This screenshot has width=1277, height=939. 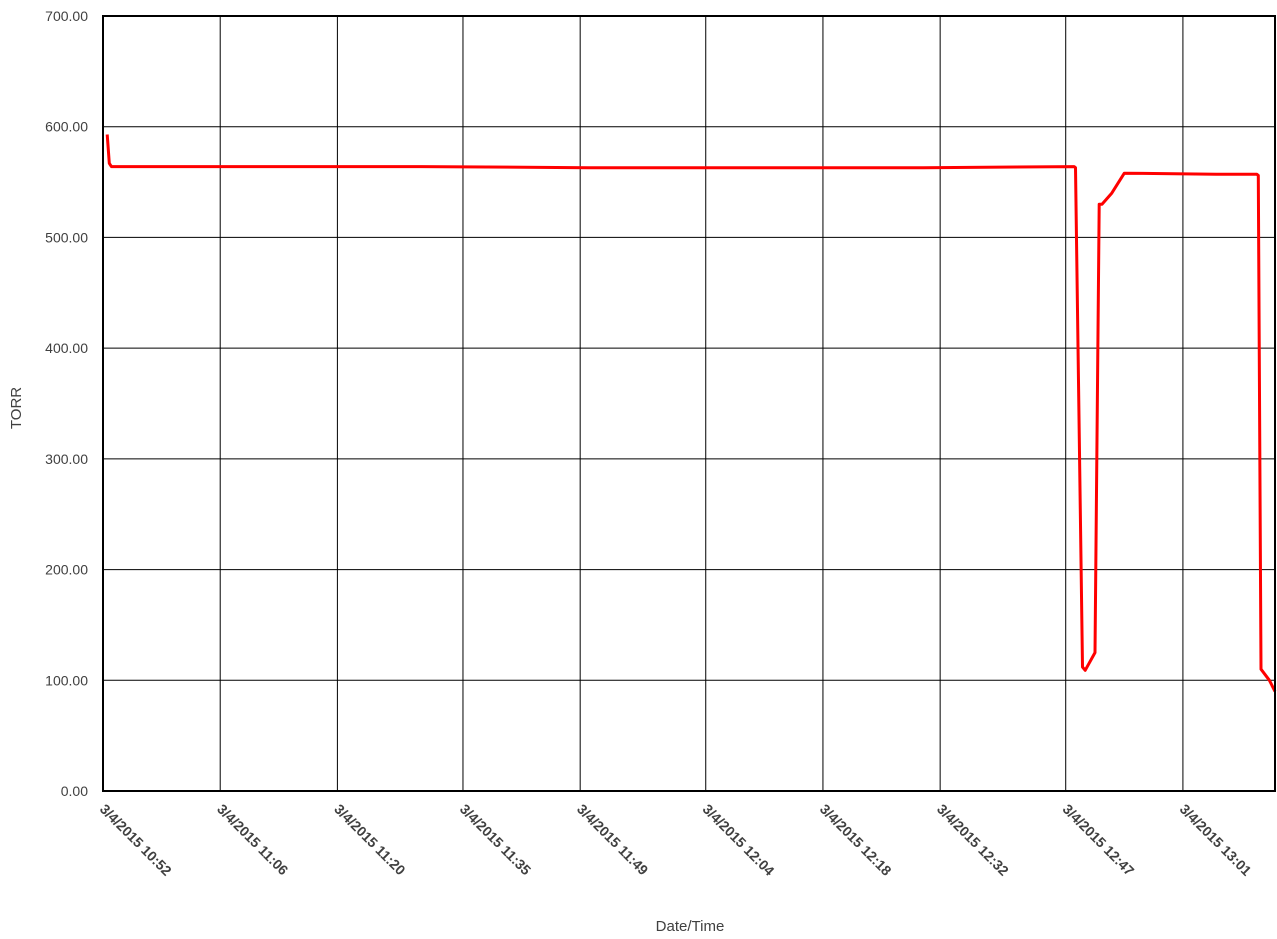 What do you see at coordinates (66, 680) in the screenshot?
I see `y-tick-label: 100.00` at bounding box center [66, 680].